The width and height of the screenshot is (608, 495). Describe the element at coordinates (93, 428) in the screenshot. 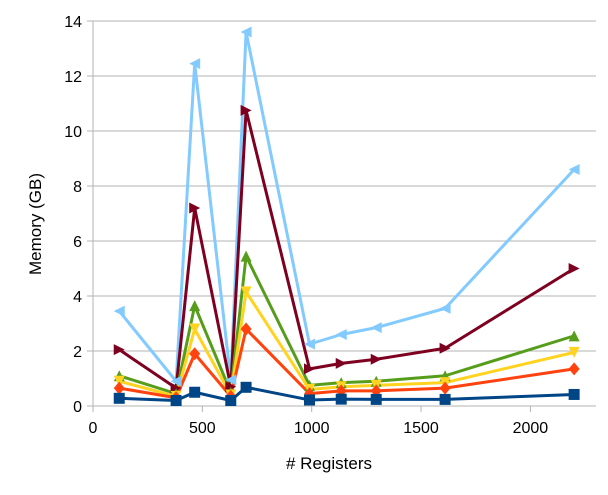

I see `x-tick-label-0: 0` at that location.